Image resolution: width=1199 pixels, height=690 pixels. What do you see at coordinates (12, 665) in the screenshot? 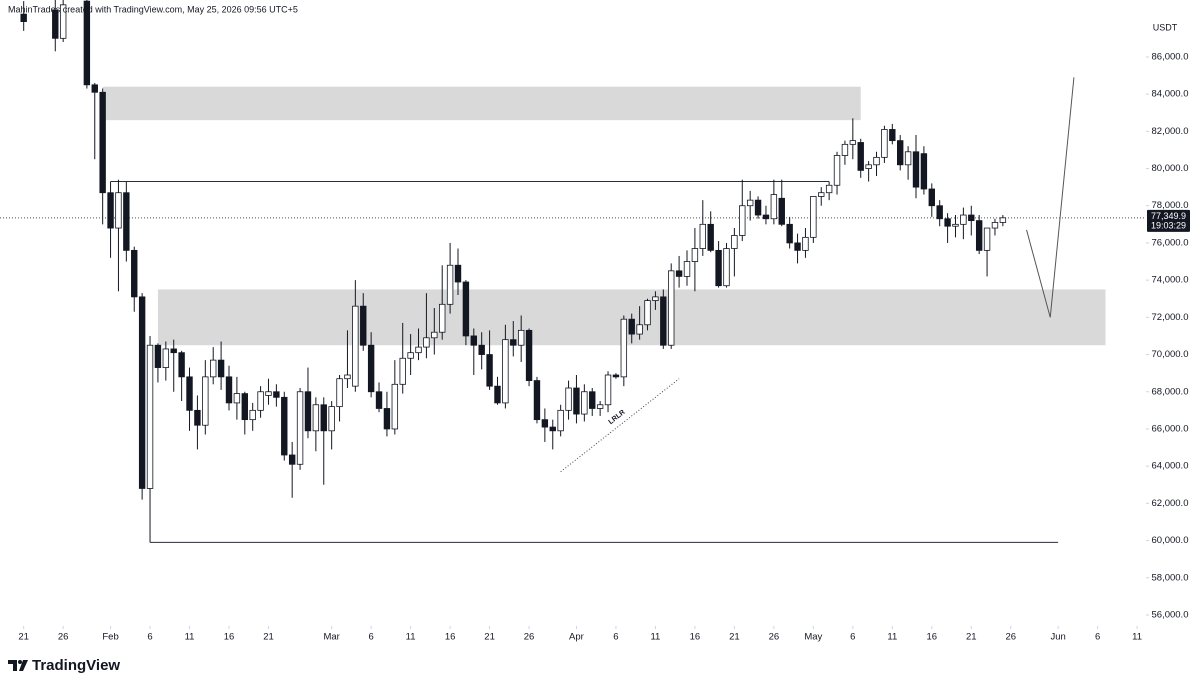
I see `logo-mark` at bounding box center [12, 665].